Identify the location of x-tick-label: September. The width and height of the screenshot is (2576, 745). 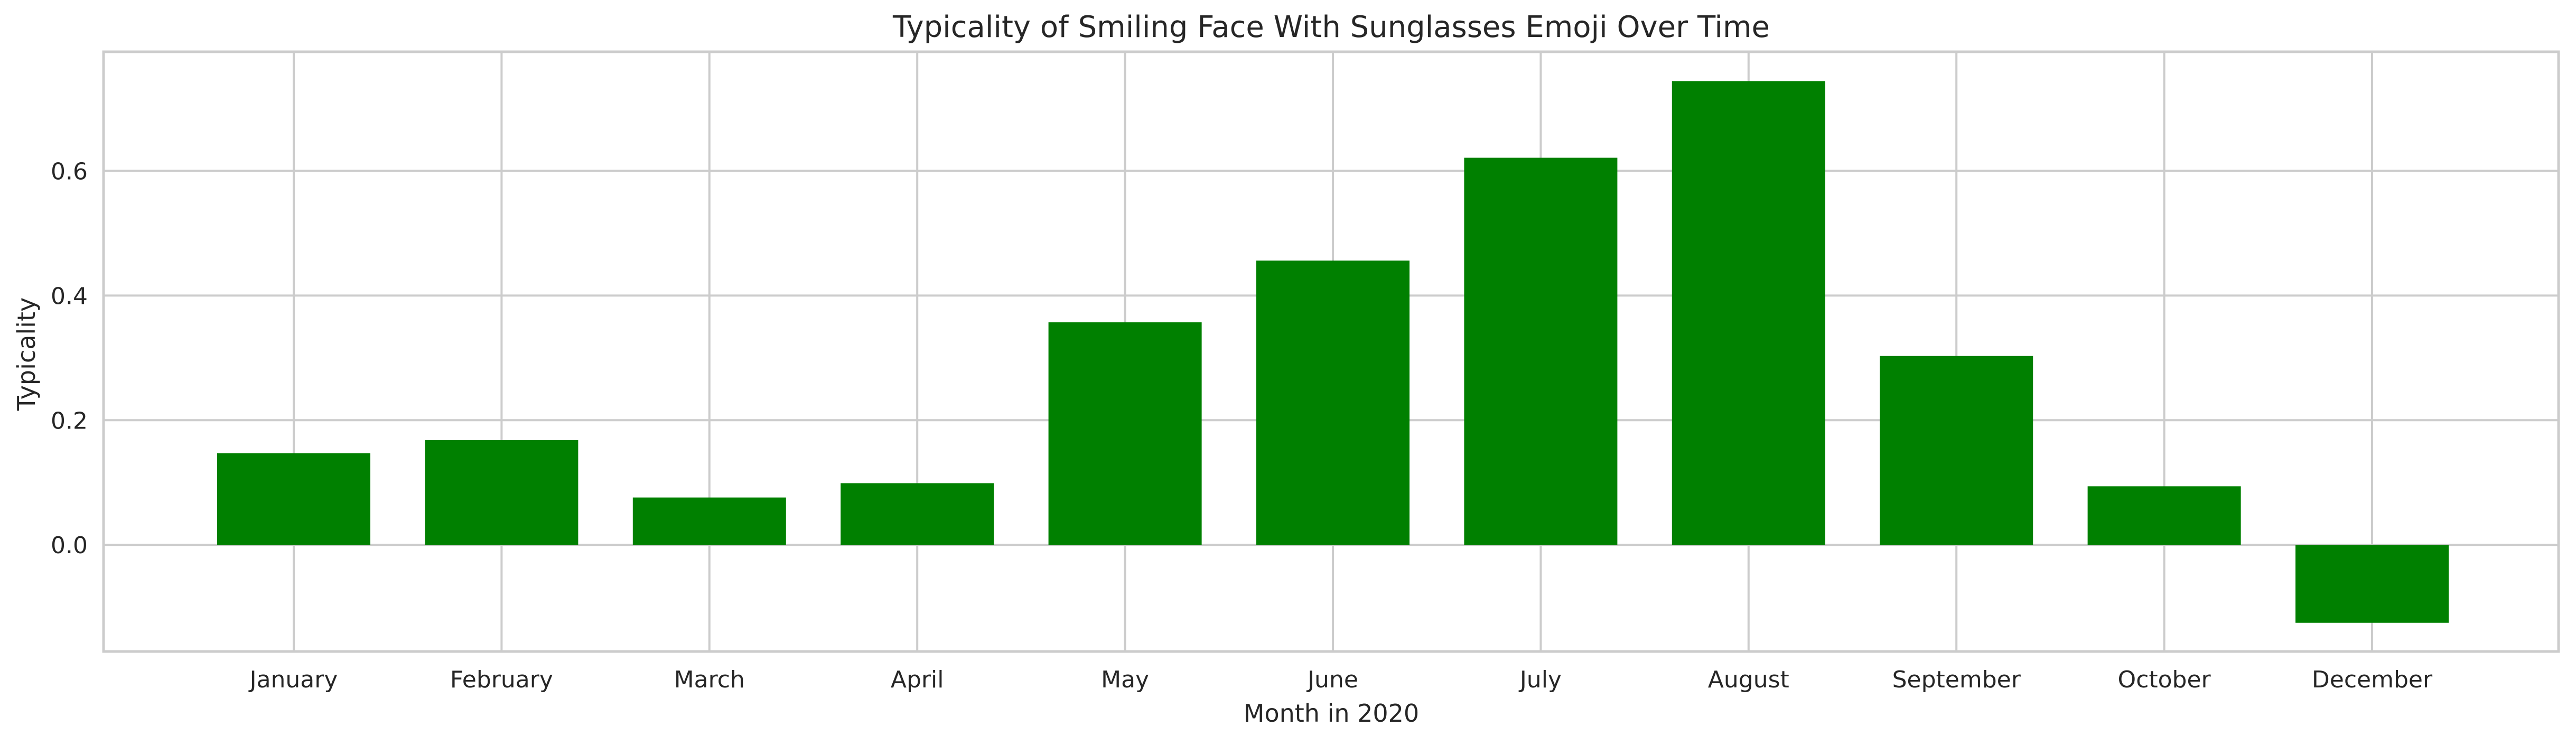
(1956, 680).